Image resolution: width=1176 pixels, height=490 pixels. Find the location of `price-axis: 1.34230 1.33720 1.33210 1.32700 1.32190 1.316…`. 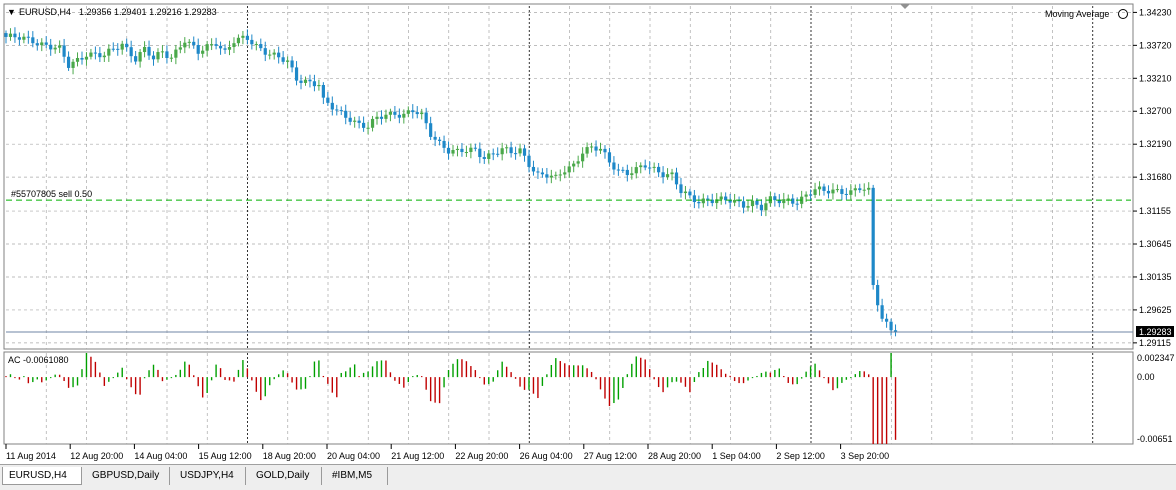

price-axis: 1.34230 1.33720 1.33210 1.32700 1.32190 1.316… is located at coordinates (1152, 177).